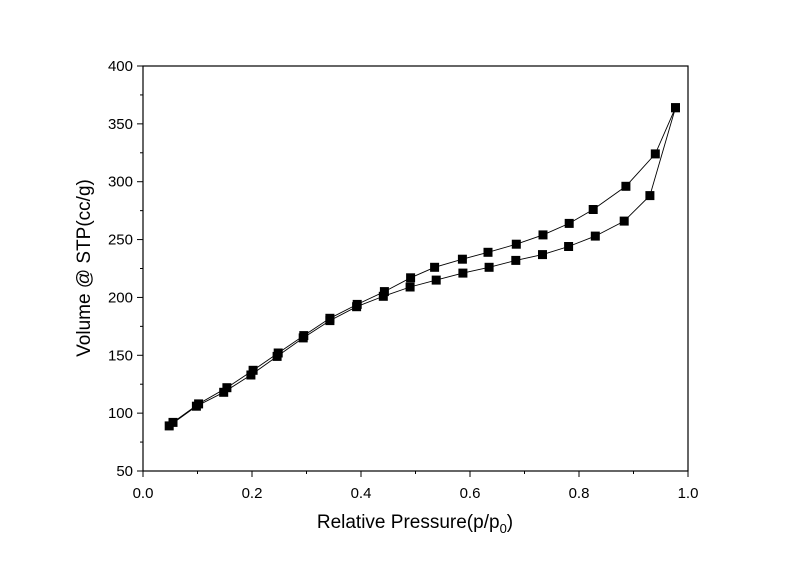  What do you see at coordinates (84, 268) in the screenshot?
I see `y-axis-title: Volume @ STP(cc/g)` at bounding box center [84, 268].